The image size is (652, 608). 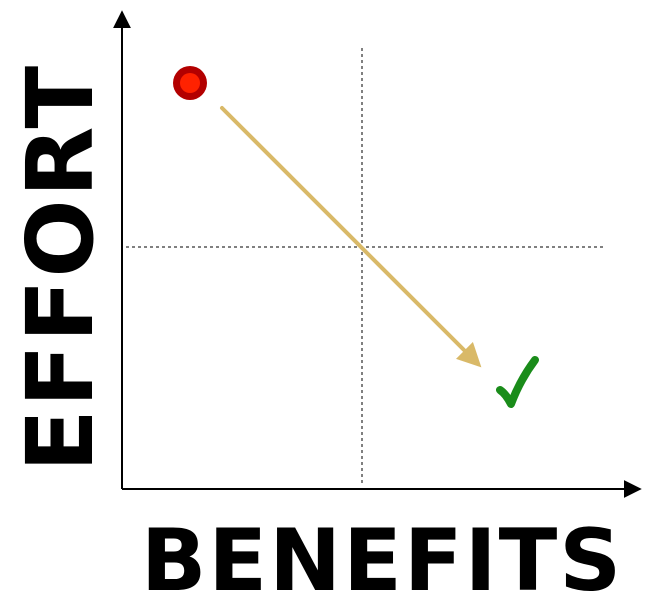 What do you see at coordinates (190, 83) in the screenshot?
I see `red-dot-icon` at bounding box center [190, 83].